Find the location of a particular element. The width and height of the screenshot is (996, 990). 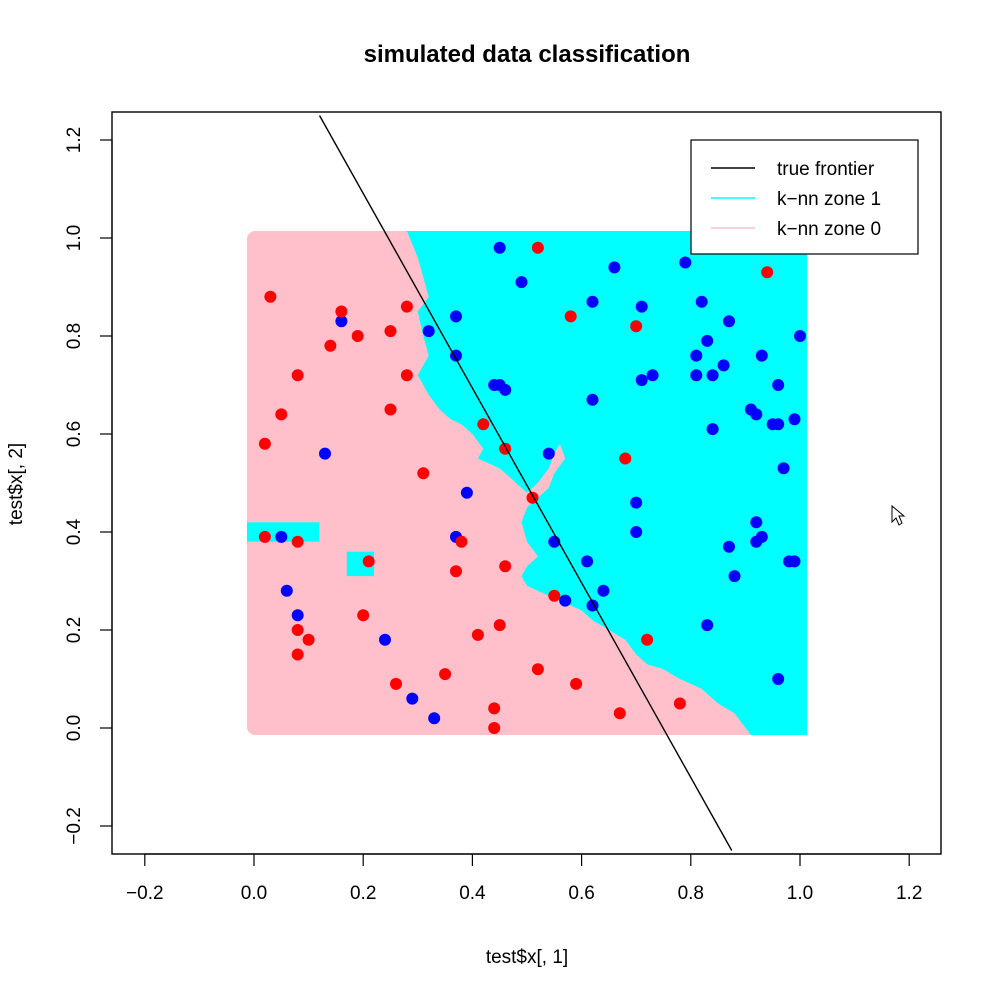

x-axis: −0.2 0.0 0.2 0.4 0.6 0.8 1.0 1.2 is located at coordinates (524, 878).